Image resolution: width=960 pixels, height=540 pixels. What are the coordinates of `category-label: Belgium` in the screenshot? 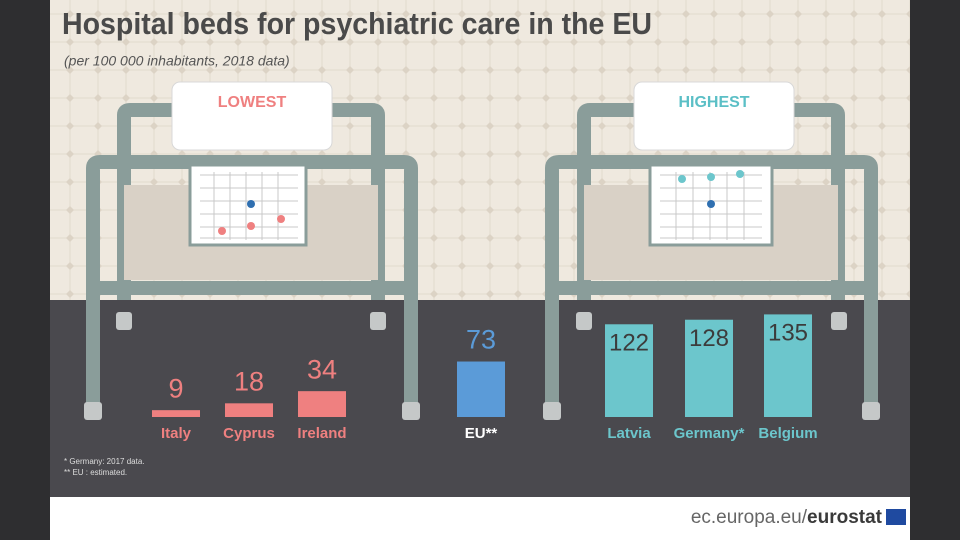 It's located at (787, 433).